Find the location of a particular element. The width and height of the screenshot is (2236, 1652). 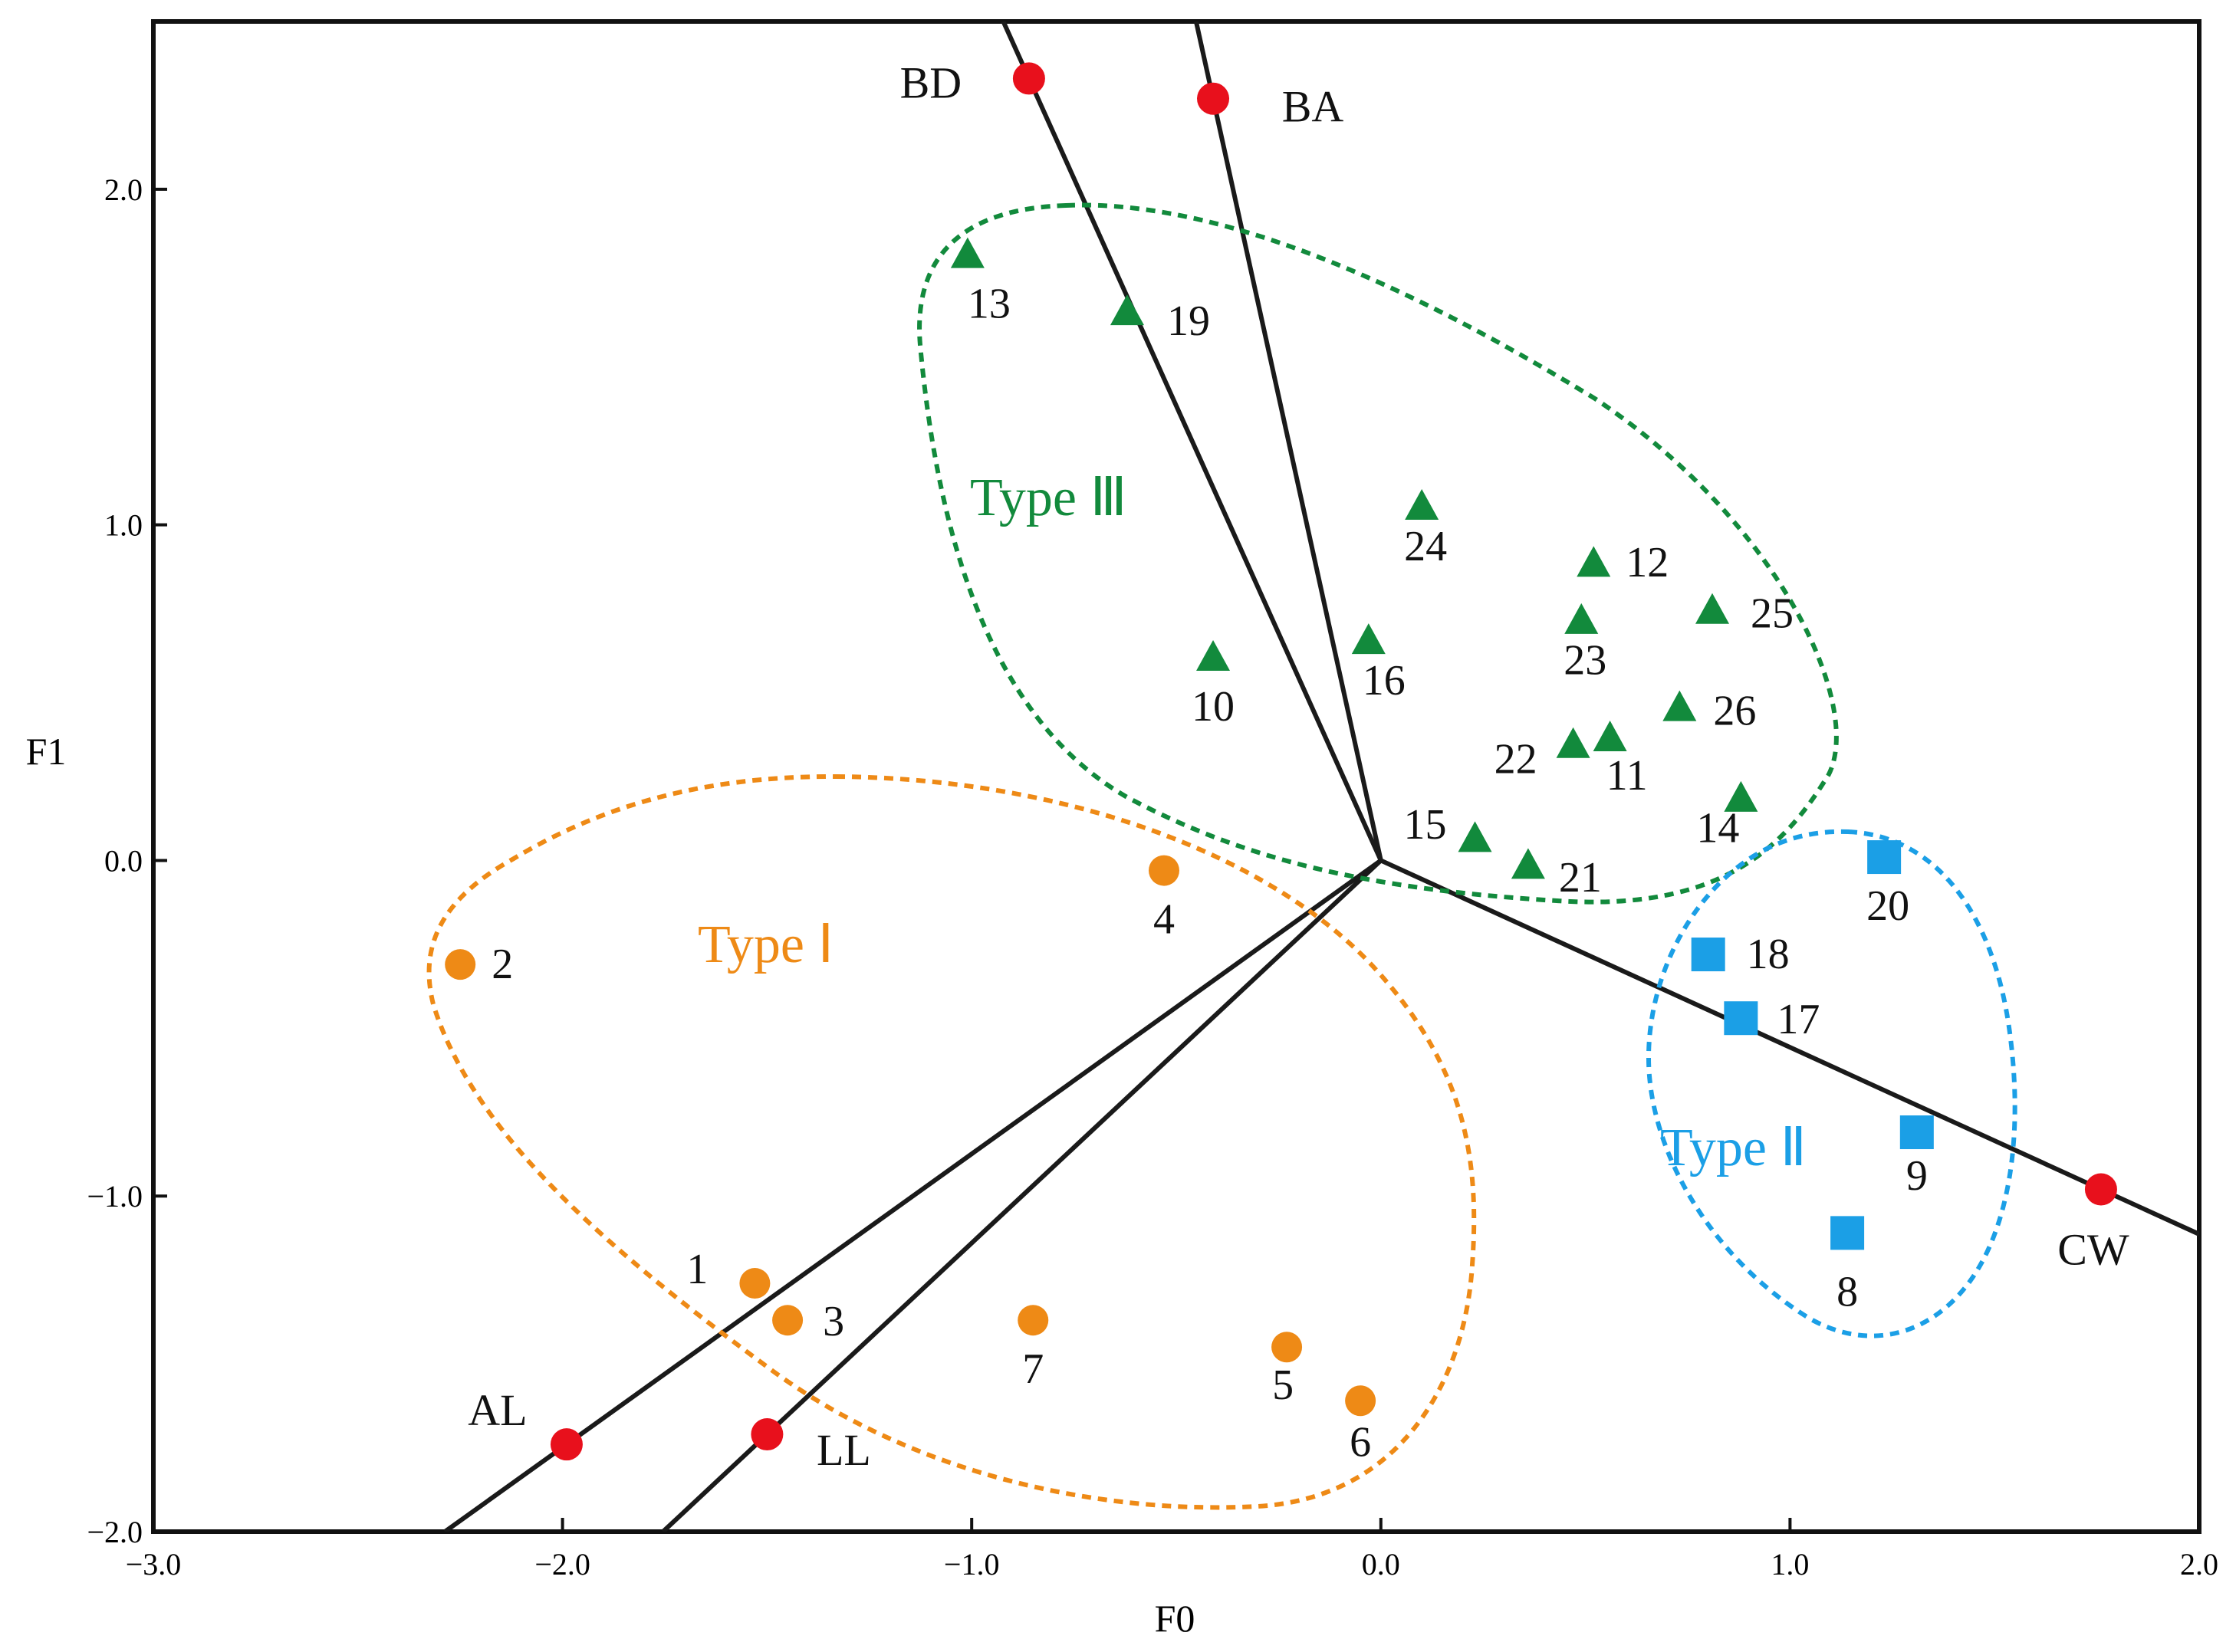

sample-4-label: 4 is located at coordinates (1164, 920).